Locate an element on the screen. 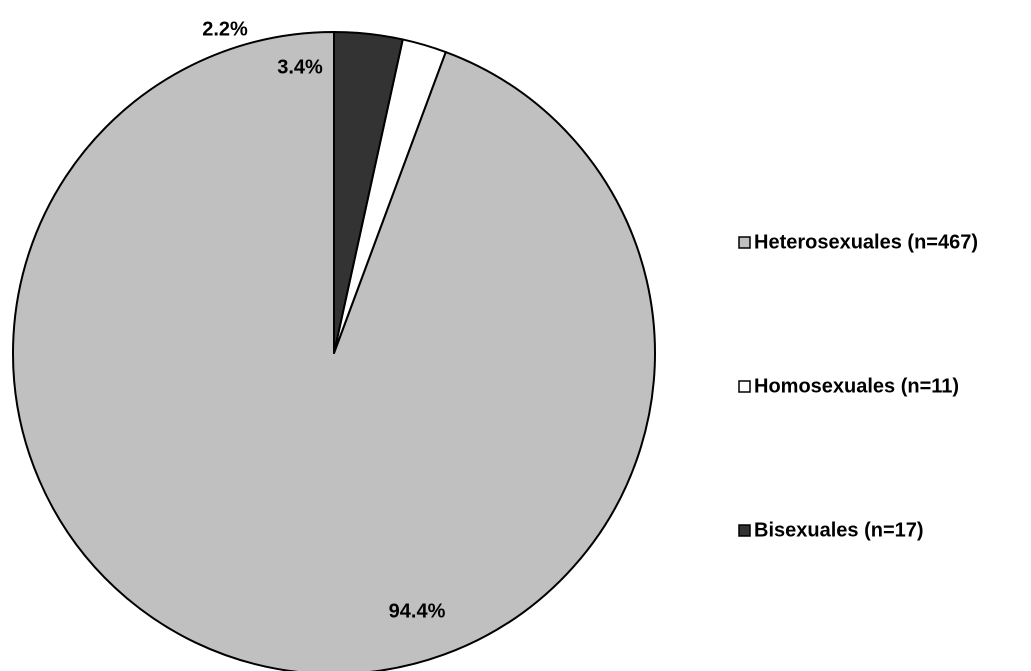 This screenshot has height=671, width=1031. legend-swatch-homosexuales is located at coordinates (744, 386).